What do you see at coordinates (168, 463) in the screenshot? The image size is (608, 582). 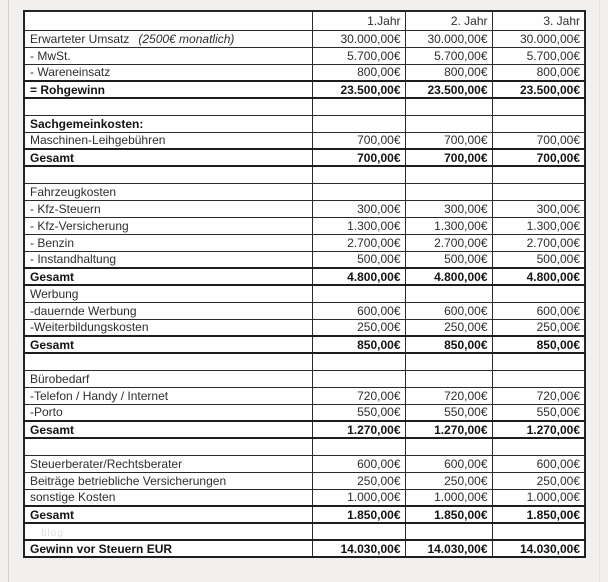 I see `row-label-cell: Steuerberater/Rechtsberater` at bounding box center [168, 463].